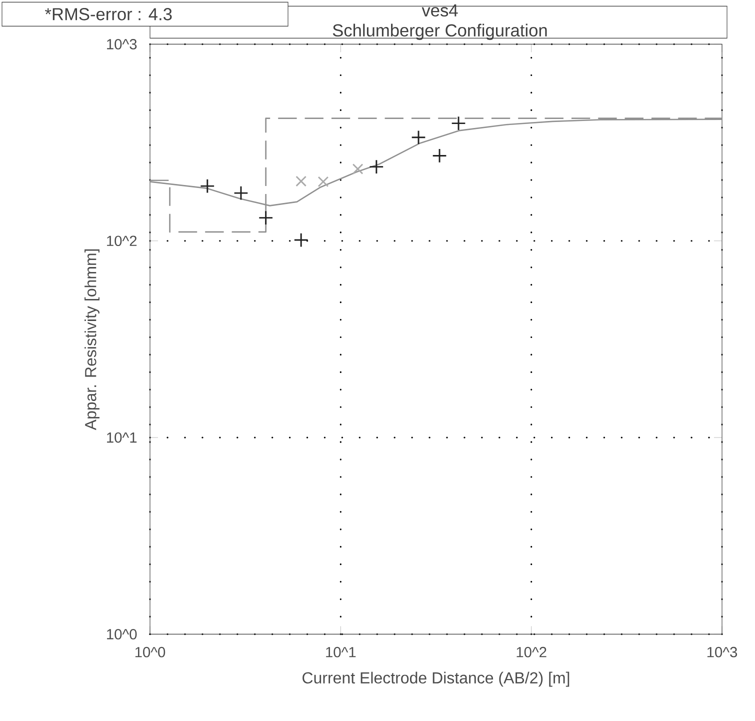 The width and height of the screenshot is (755, 721). Describe the element at coordinates (122, 437) in the screenshot. I see `y-tick-label: 10^1` at that location.